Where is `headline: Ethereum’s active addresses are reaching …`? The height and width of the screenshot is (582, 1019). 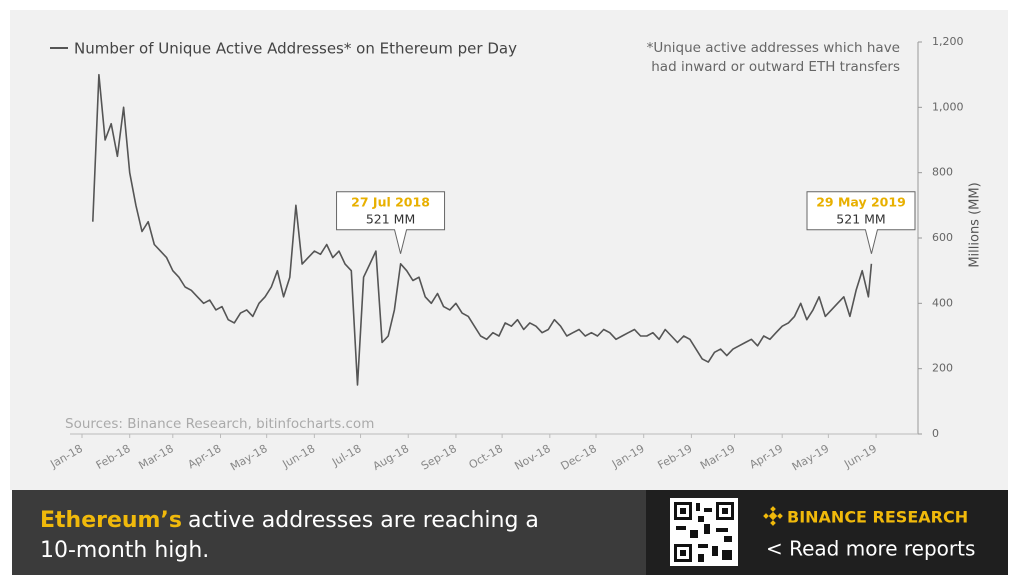 headline: Ethereum’s active addresses are reaching … is located at coordinates (289, 520).